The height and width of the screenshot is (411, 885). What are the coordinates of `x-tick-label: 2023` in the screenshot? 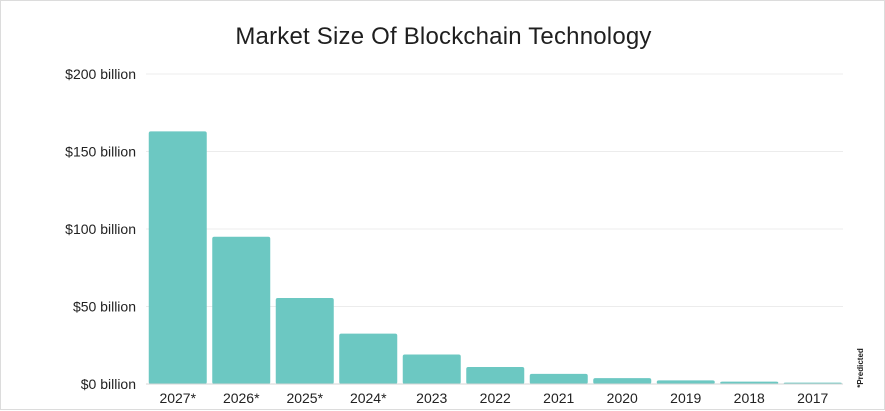 It's located at (431, 398).